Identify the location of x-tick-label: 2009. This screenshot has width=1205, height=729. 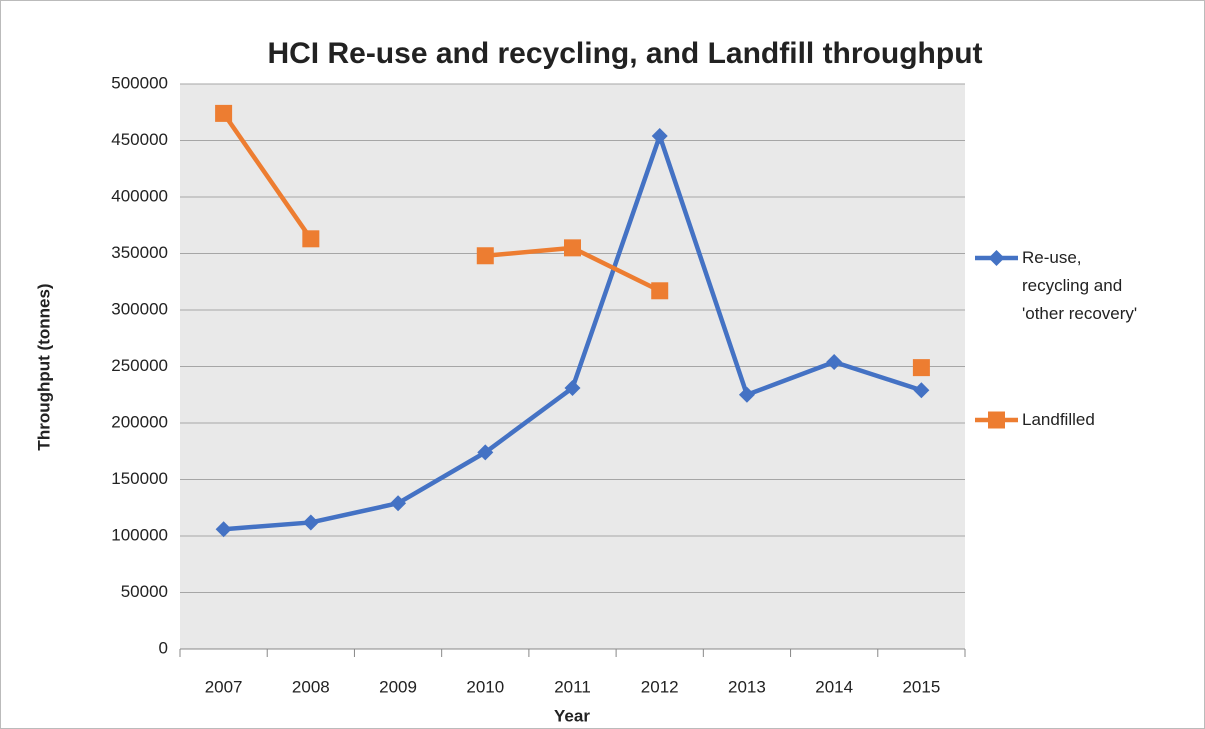
(398, 686).